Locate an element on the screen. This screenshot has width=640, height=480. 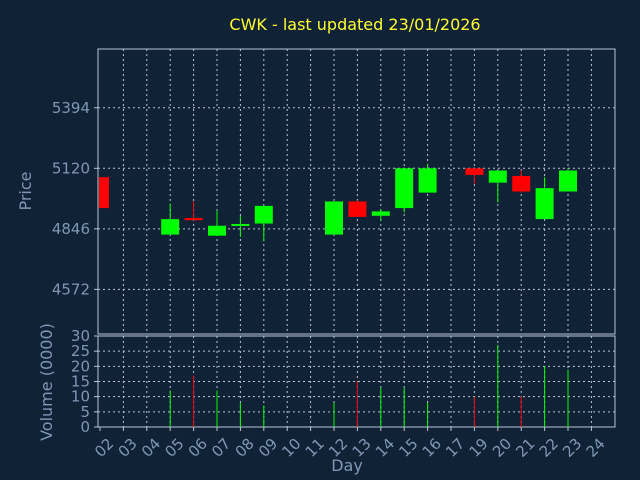
x-tick-label: 11 is located at coordinates (315, 448).